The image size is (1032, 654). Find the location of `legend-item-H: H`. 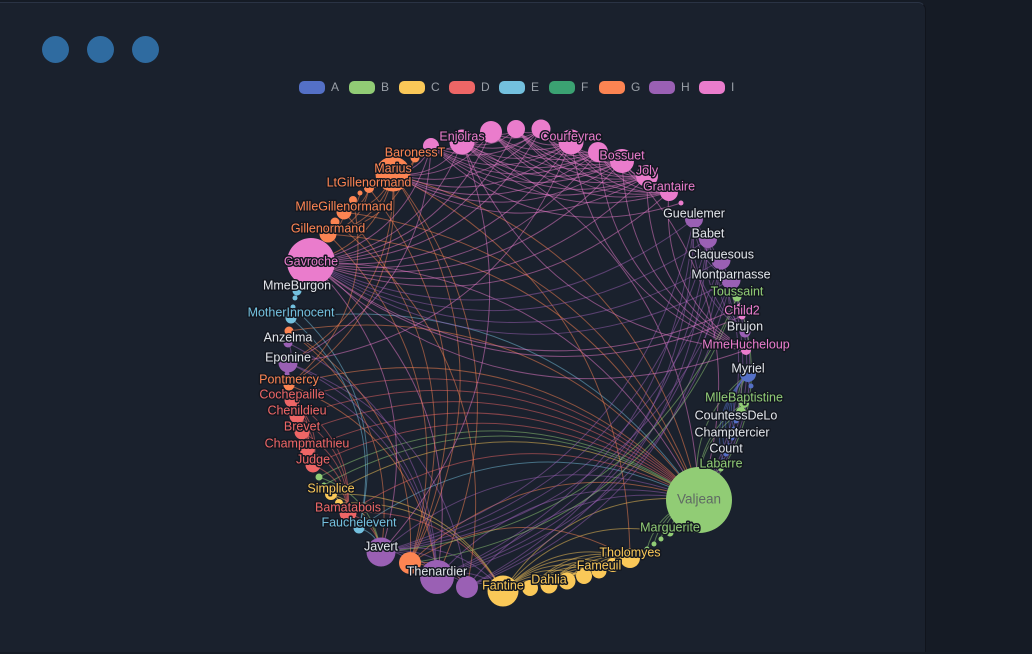

legend-item-H: H is located at coordinates (674, 87).